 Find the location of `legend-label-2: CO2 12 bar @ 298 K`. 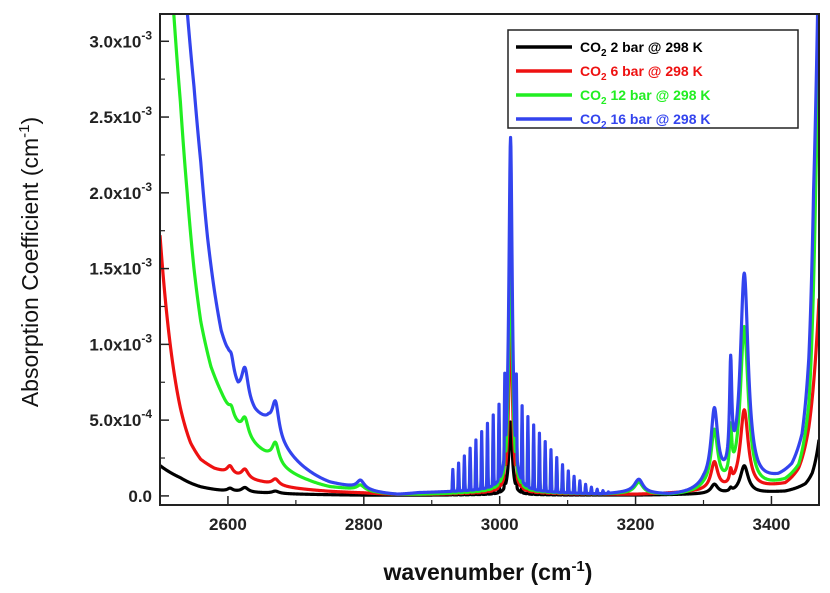

legend-label-2: CO2 12 bar @ 298 K is located at coordinates (645, 97).